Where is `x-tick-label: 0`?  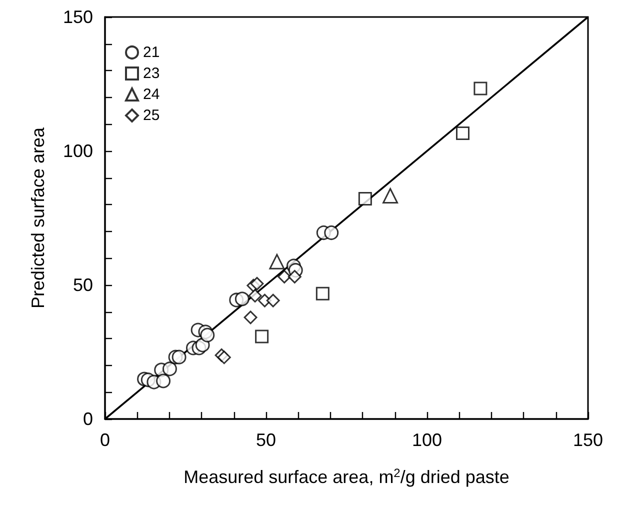
x-tick-label: 0 is located at coordinates (105, 440).